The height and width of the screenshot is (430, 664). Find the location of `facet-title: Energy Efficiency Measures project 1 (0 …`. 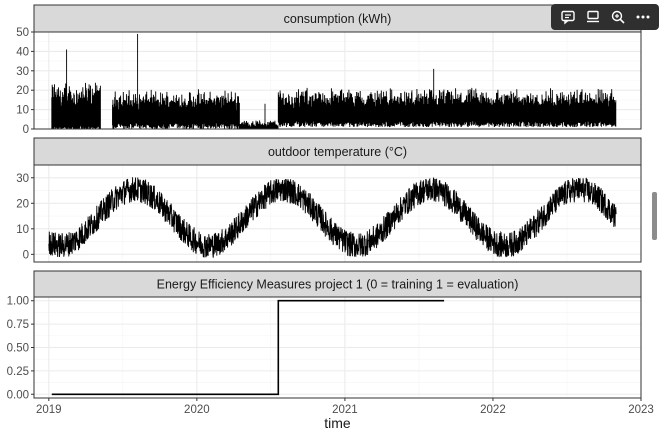

facet-title: Energy Efficiency Measures project 1 (0 … is located at coordinates (338, 285).